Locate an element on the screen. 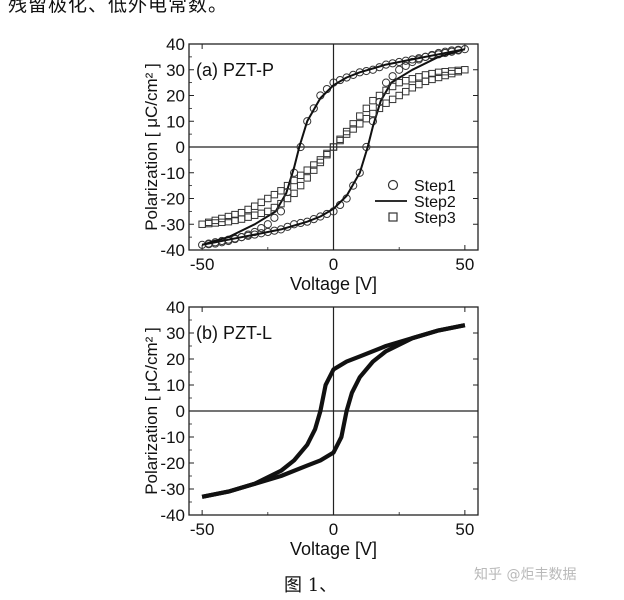 The width and height of the screenshot is (624, 600). body-text-line: 残留极化、低外电常数。 is located at coordinates (118, 8).